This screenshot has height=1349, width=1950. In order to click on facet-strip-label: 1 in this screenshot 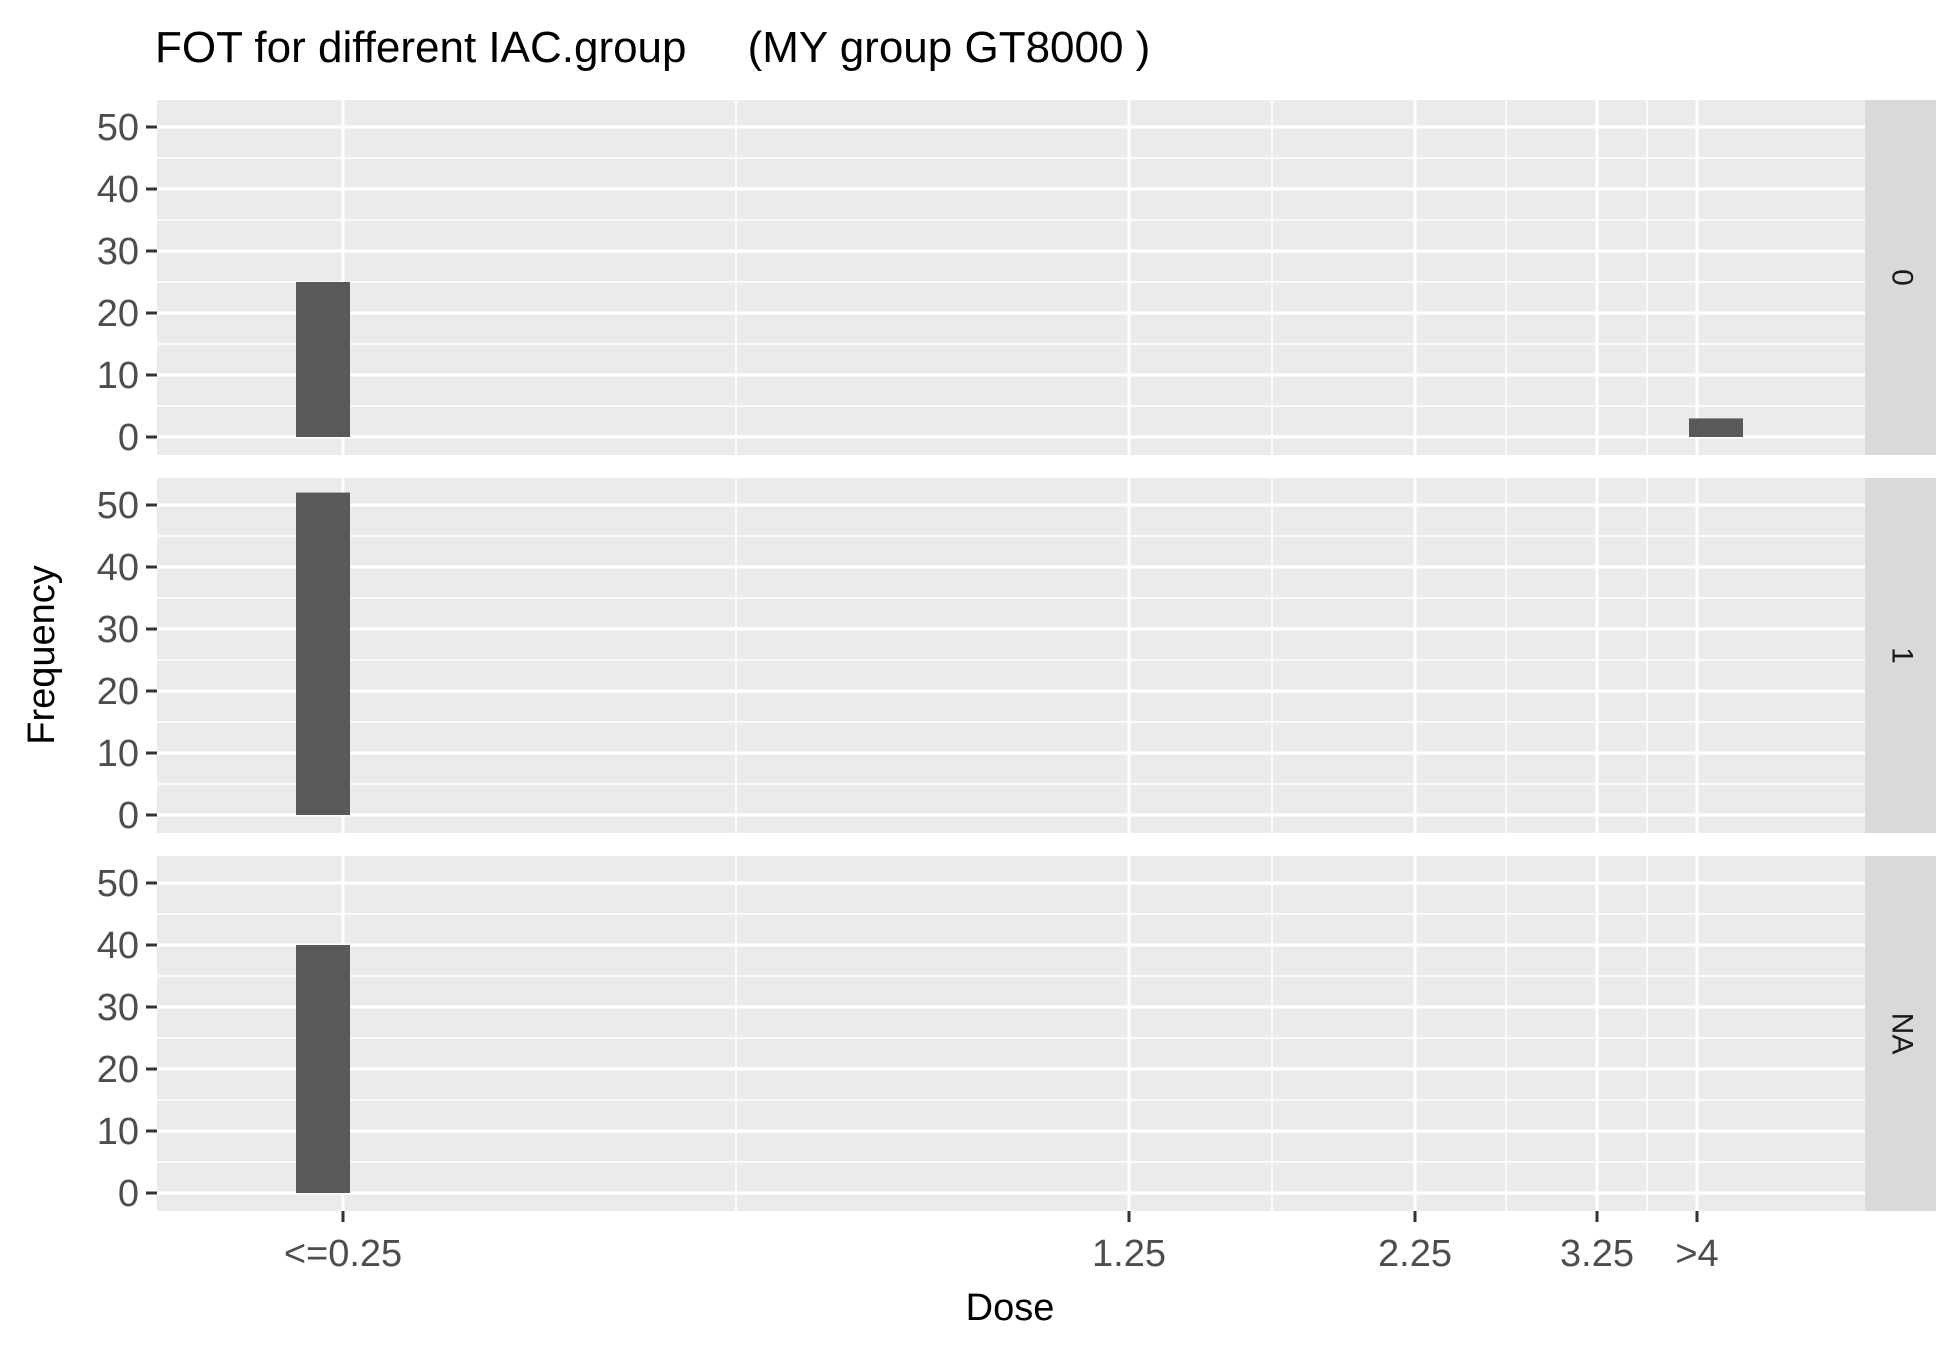, I will do `click(1902, 655)`.